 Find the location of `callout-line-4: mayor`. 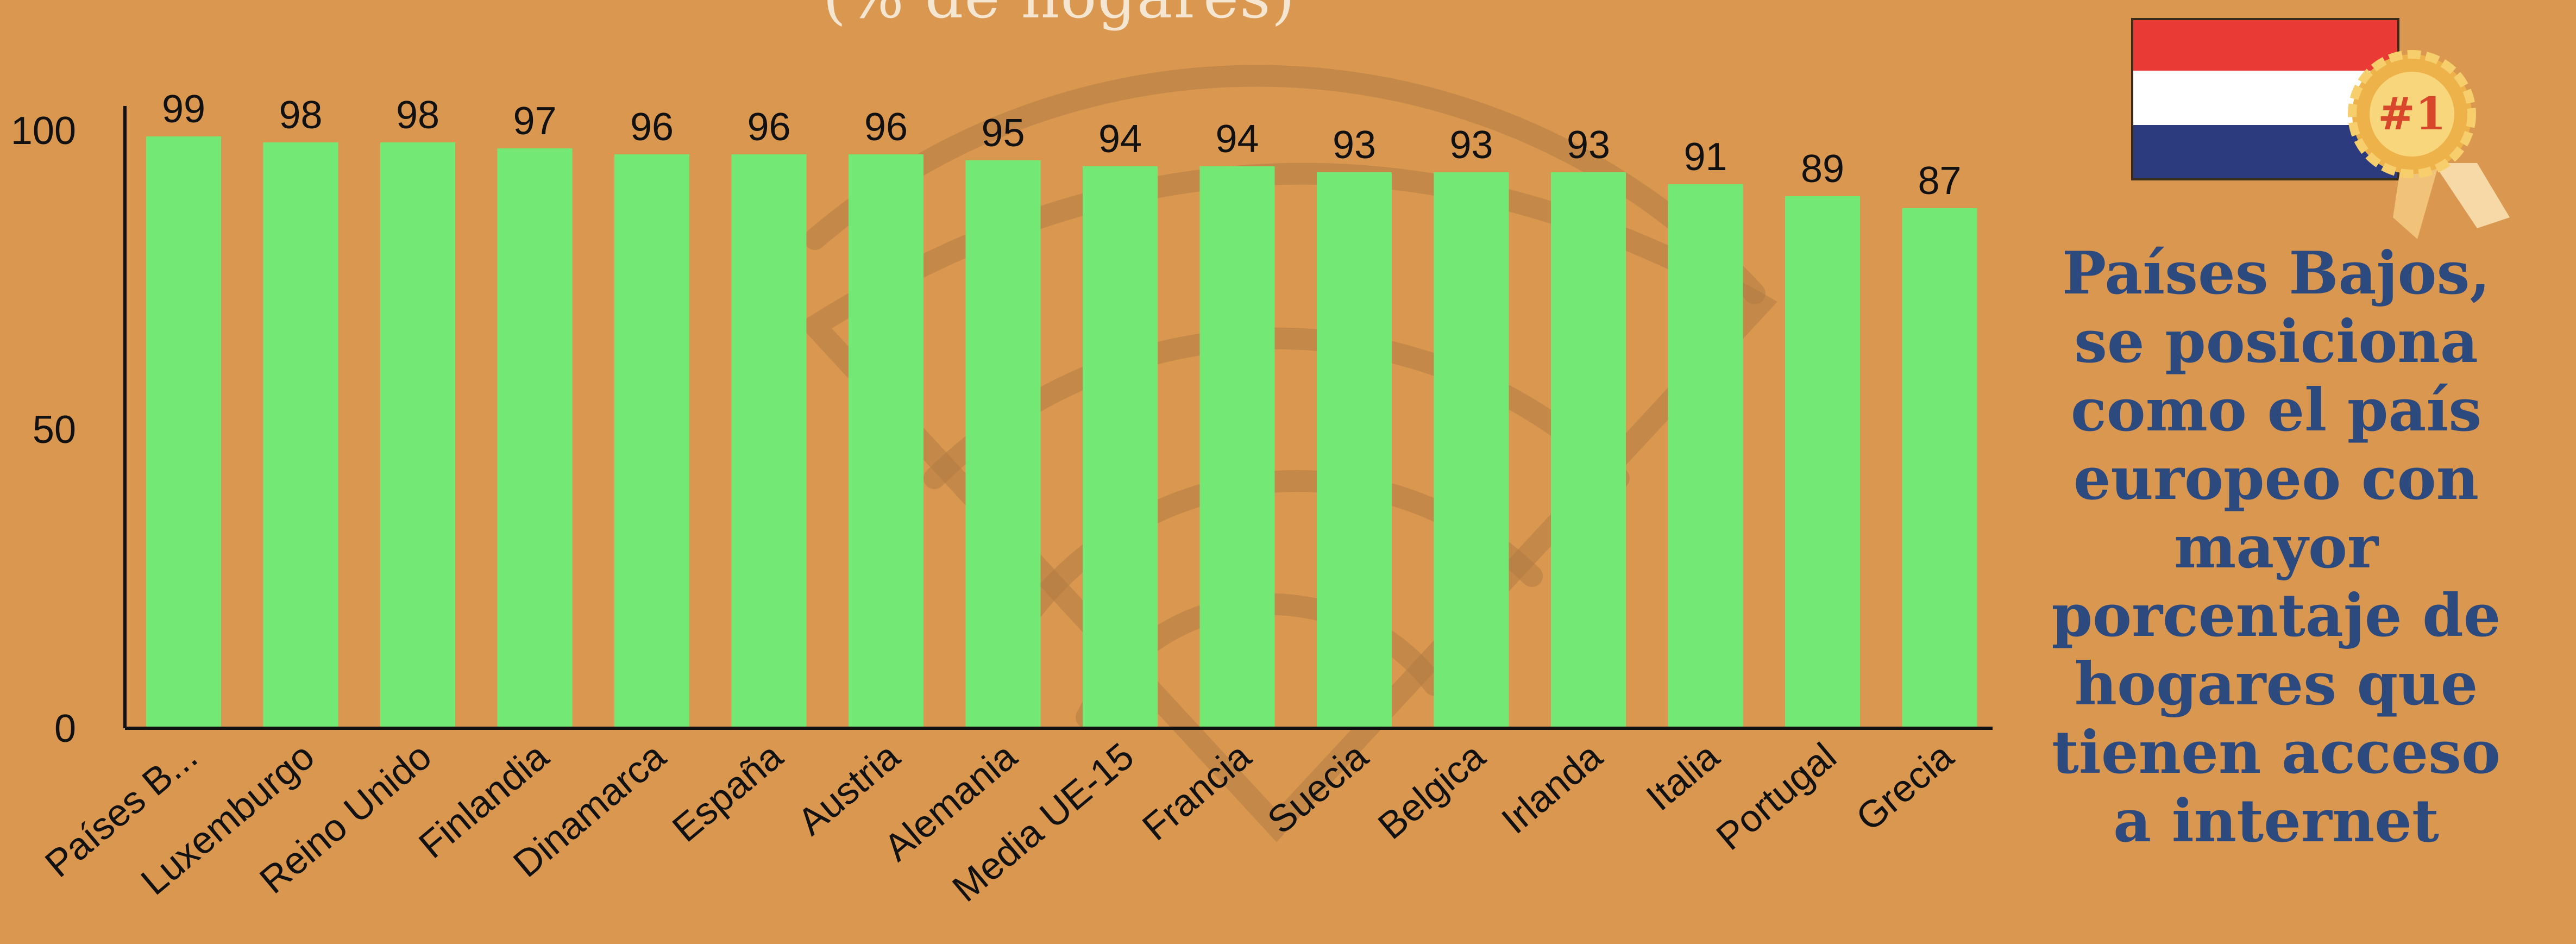

callout-line-4: mayor is located at coordinates (2276, 547).